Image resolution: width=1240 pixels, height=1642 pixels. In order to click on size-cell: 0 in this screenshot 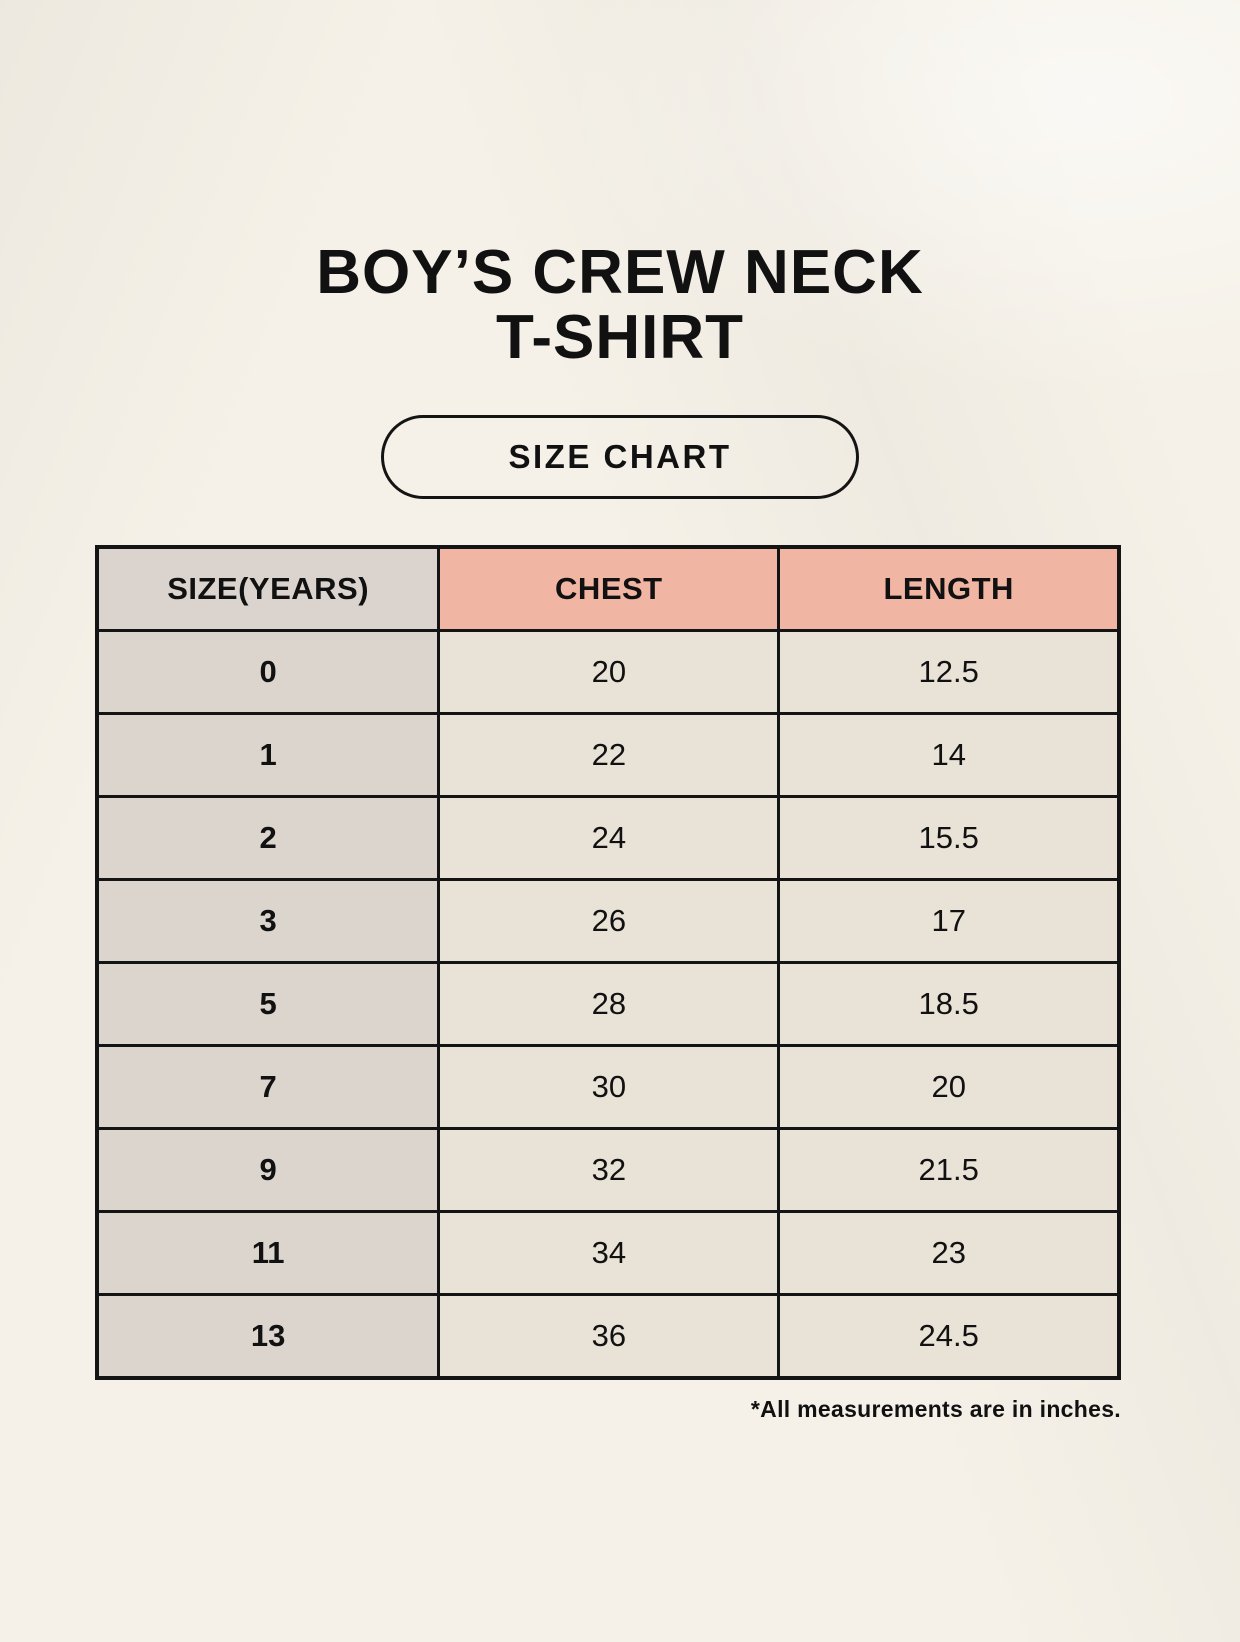, I will do `click(268, 671)`.